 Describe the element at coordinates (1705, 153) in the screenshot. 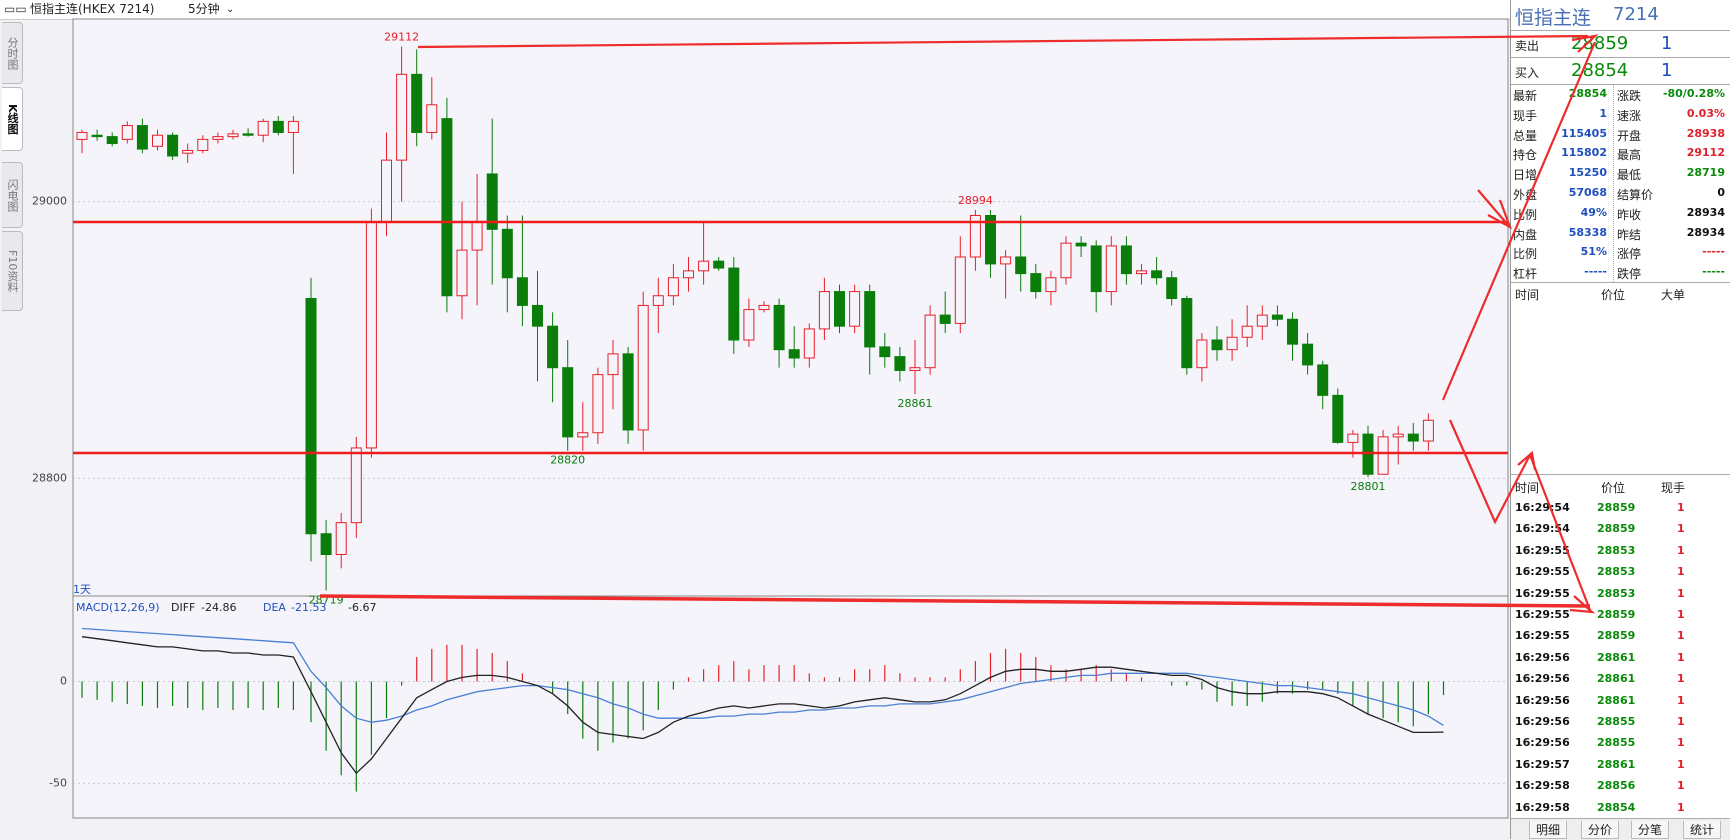

I see `stat-value: 29112` at that location.